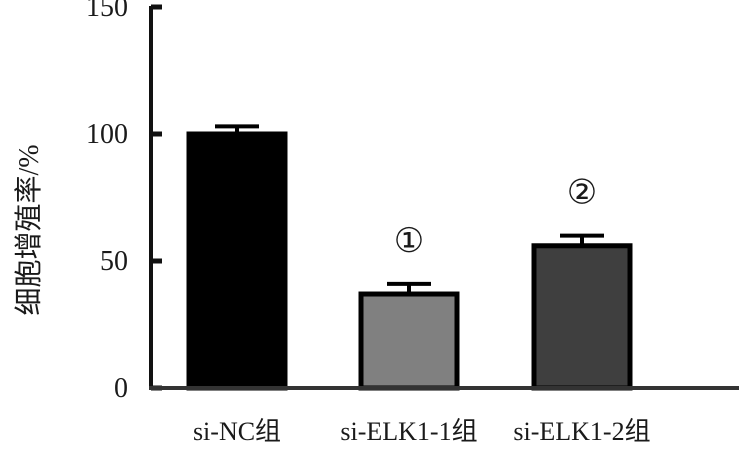 The width and height of the screenshot is (739, 449). Describe the element at coordinates (114, 261) in the screenshot. I see `y-tick-label: 50` at that location.